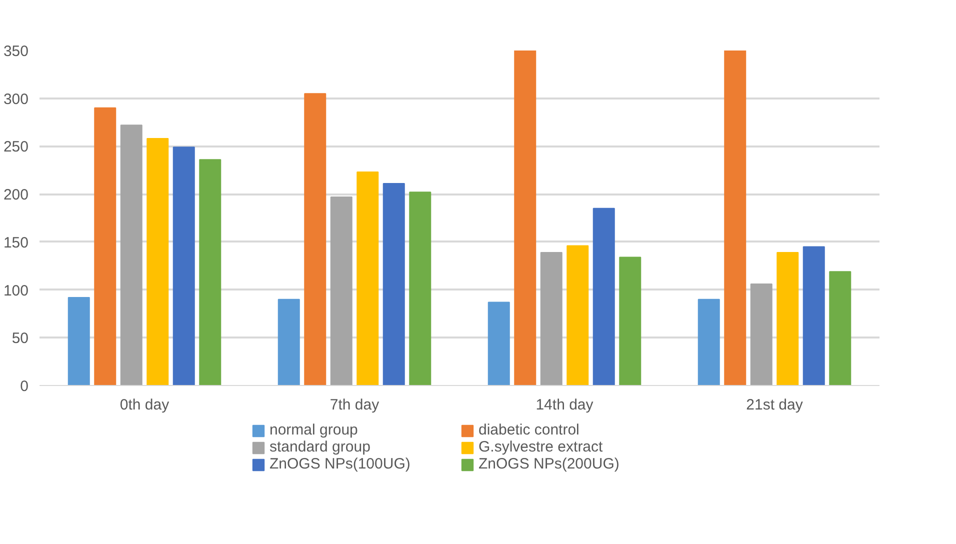  What do you see at coordinates (20, 339) in the screenshot?
I see `y-tick-label: 50` at bounding box center [20, 339].